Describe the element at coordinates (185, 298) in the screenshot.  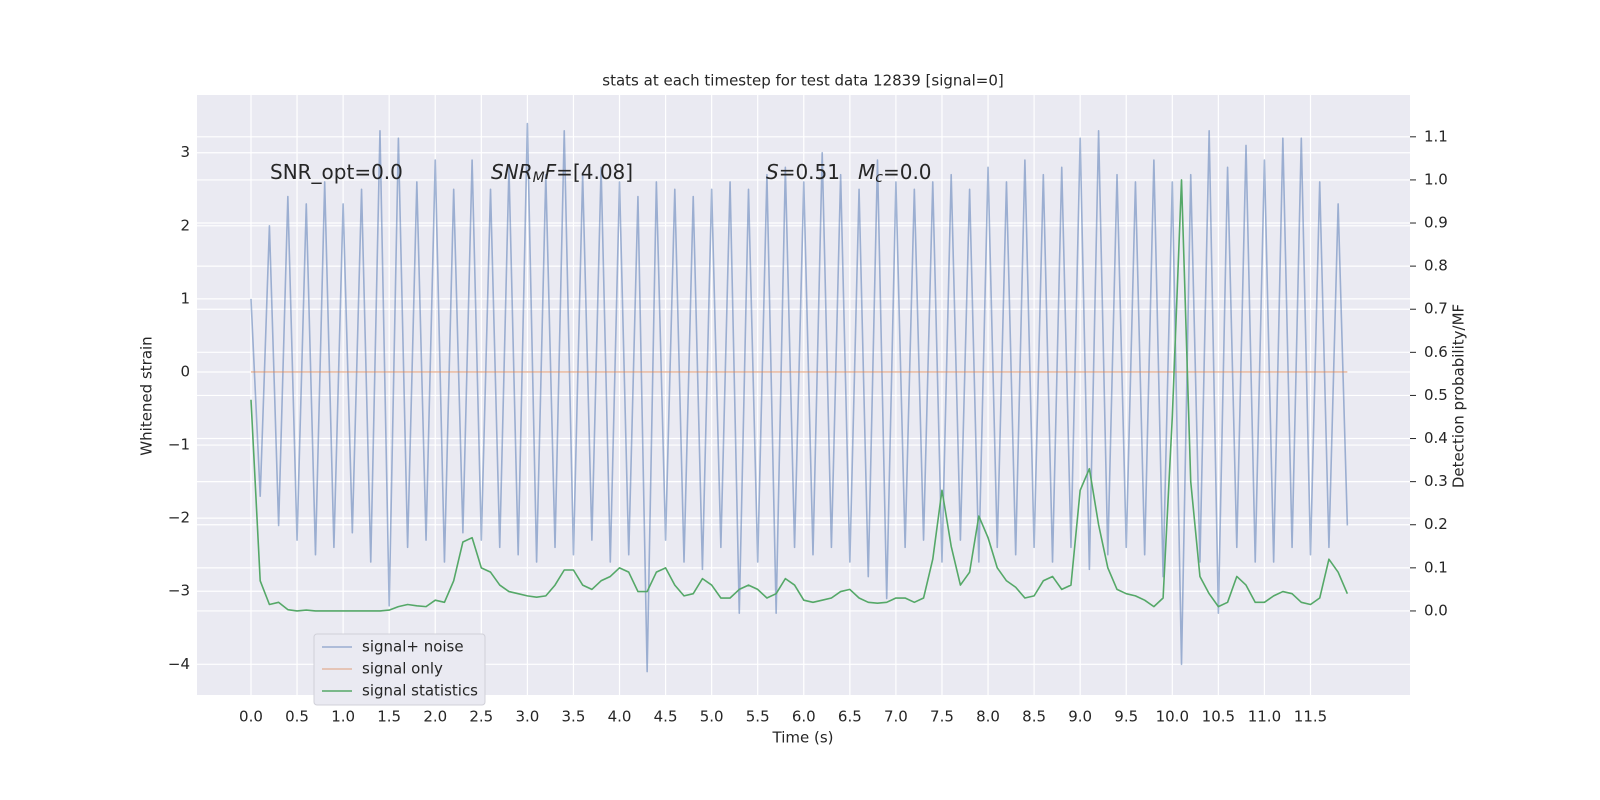
I see `y-tick-label: 1` at that location.